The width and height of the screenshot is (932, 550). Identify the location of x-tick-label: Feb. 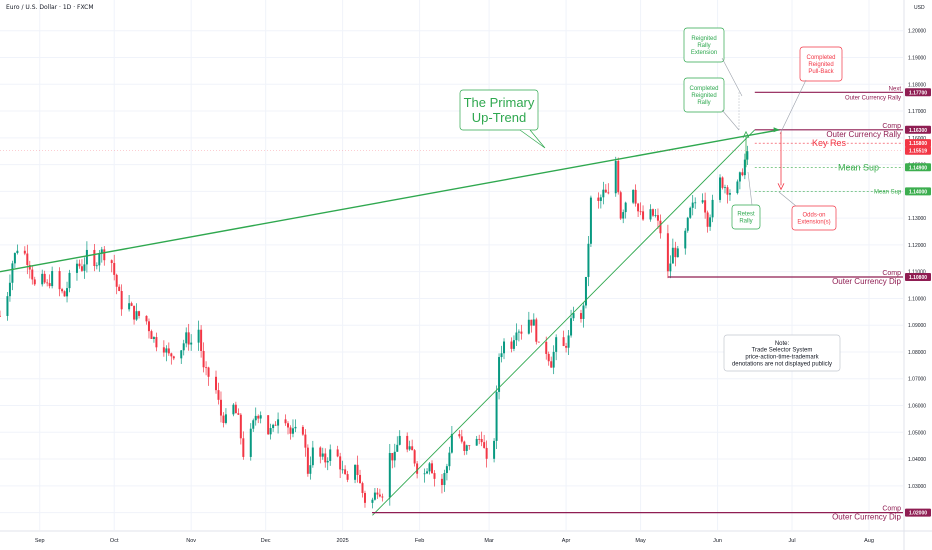
(419, 541).